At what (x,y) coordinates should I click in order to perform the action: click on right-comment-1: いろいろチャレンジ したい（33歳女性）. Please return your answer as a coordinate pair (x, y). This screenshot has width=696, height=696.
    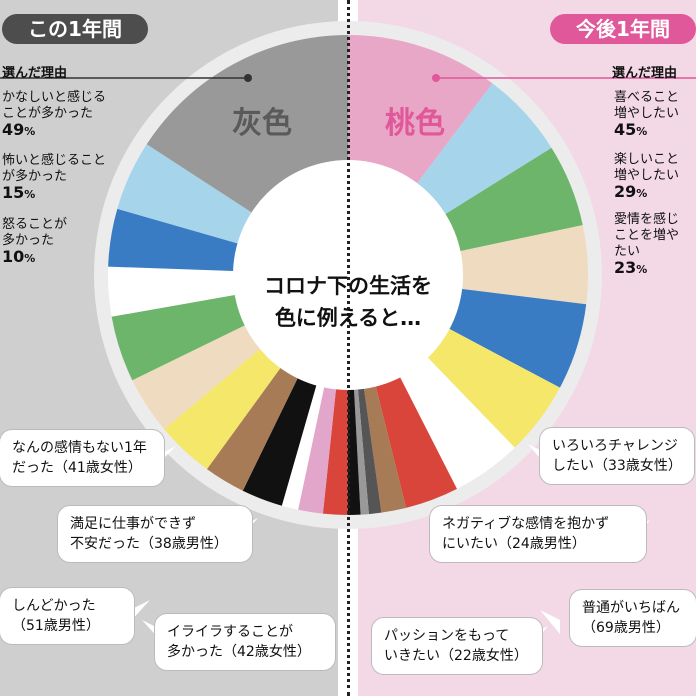
    Looking at the image, I should click on (617, 456).